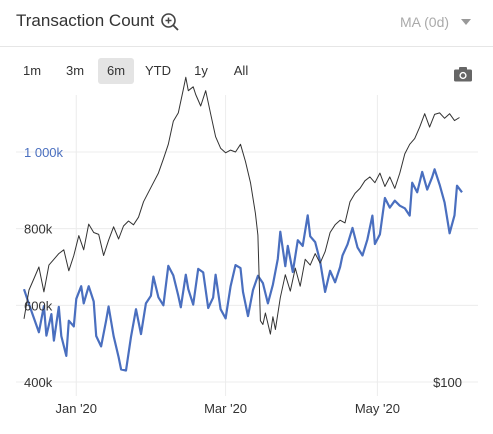  What do you see at coordinates (85, 20) in the screenshot?
I see `chart-title: Transaction Count` at bounding box center [85, 20].